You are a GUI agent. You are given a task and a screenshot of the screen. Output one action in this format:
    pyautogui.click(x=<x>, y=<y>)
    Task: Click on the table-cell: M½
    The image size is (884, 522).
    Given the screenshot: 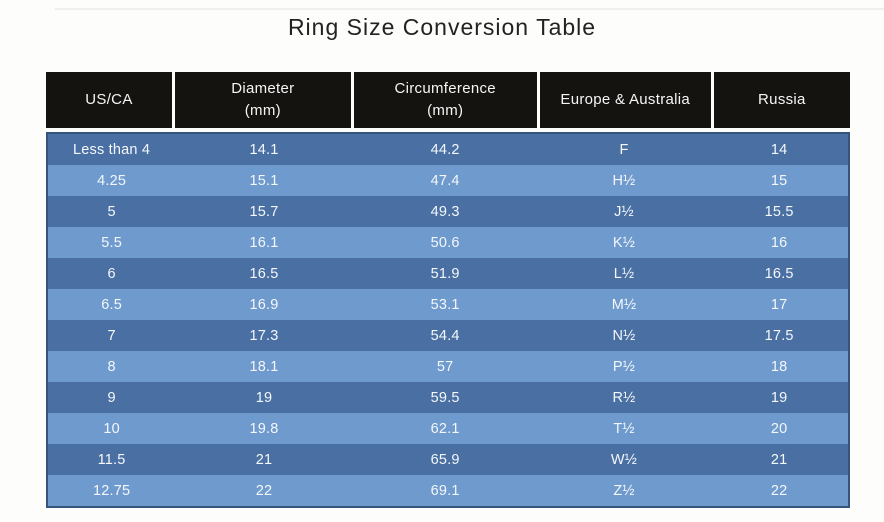 What is the action you would take?
    pyautogui.click(x=624, y=304)
    